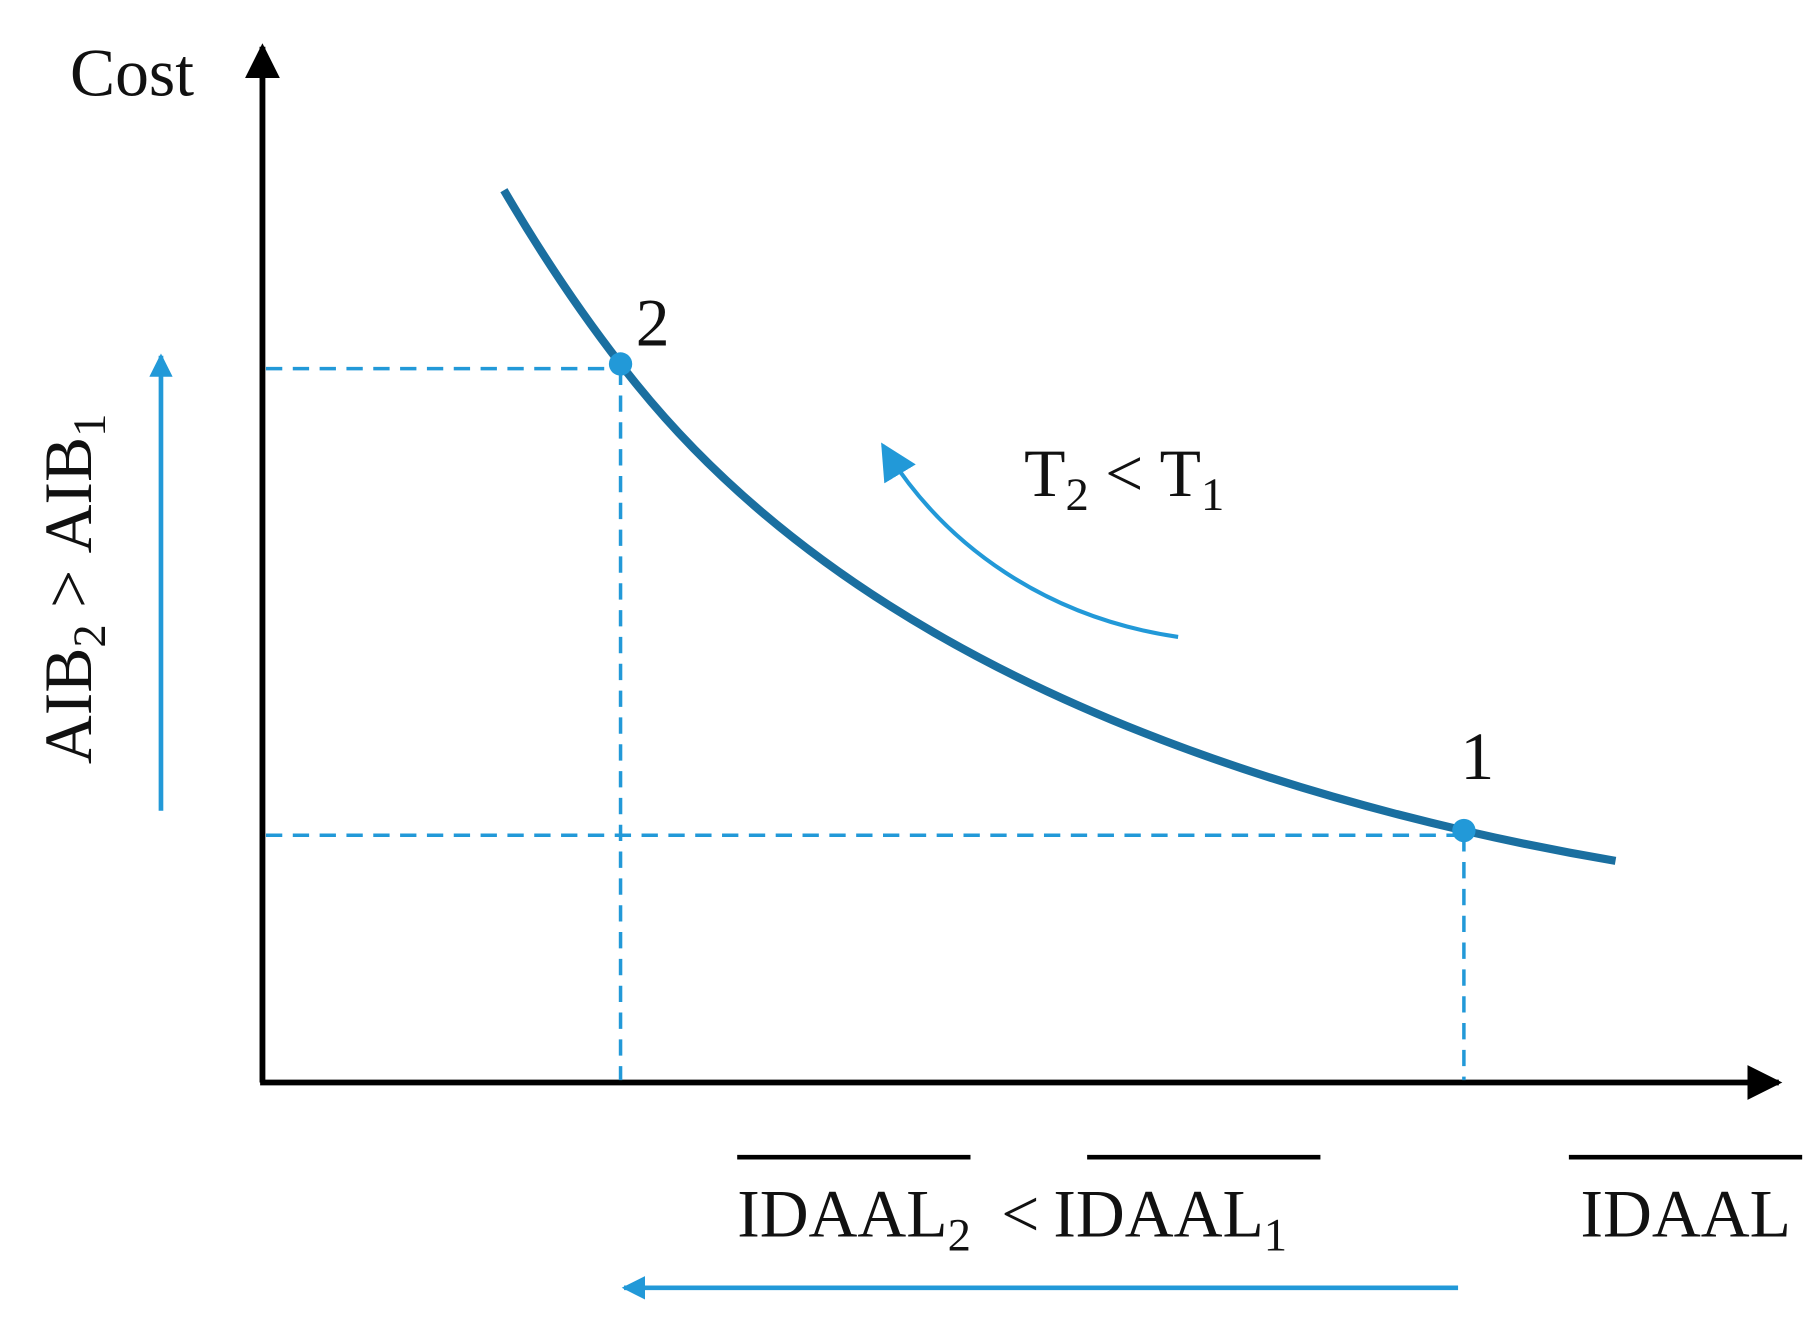 Image resolution: width=1808 pixels, height=1317 pixels. I want to click on x-axis-label: IDAAL, so click(1686, 1213).